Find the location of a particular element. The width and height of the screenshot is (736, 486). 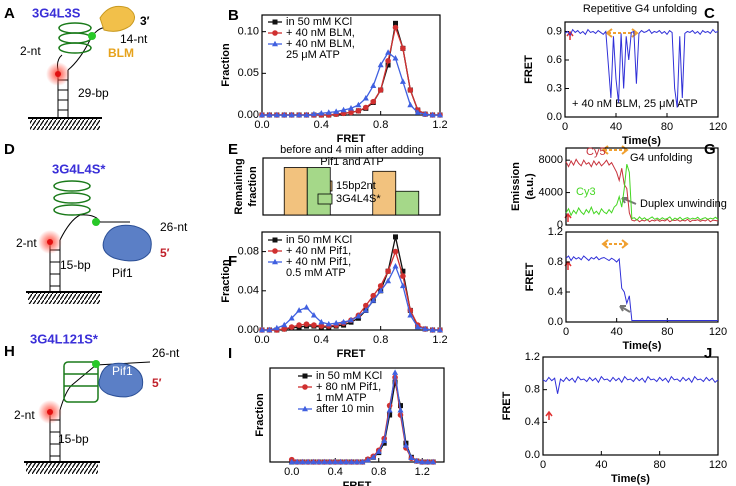

pif1-protein is located at coordinates (121, 380).